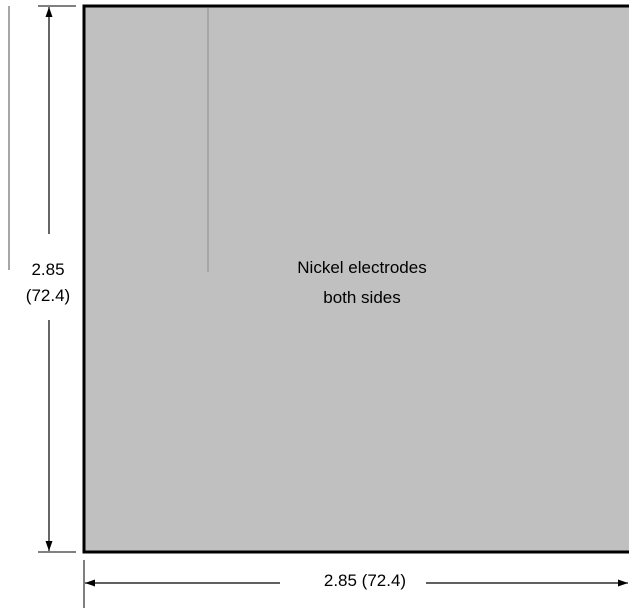  Describe the element at coordinates (48, 269) in the screenshot. I see `height-value: 2.85` at that location.